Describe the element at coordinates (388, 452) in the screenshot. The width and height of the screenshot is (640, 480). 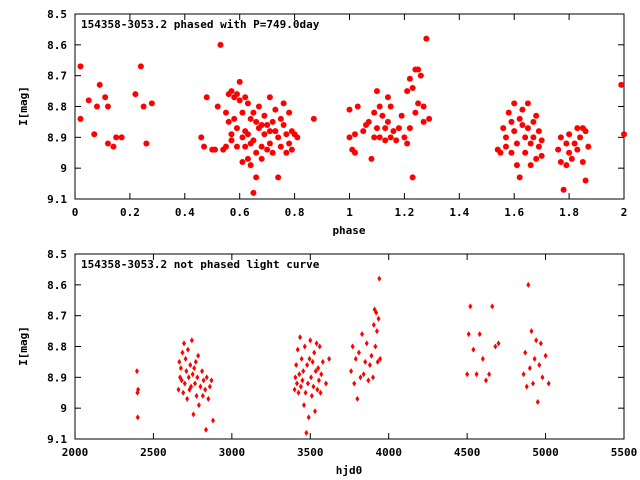
I see `x-tick-label: 4000` at that location.